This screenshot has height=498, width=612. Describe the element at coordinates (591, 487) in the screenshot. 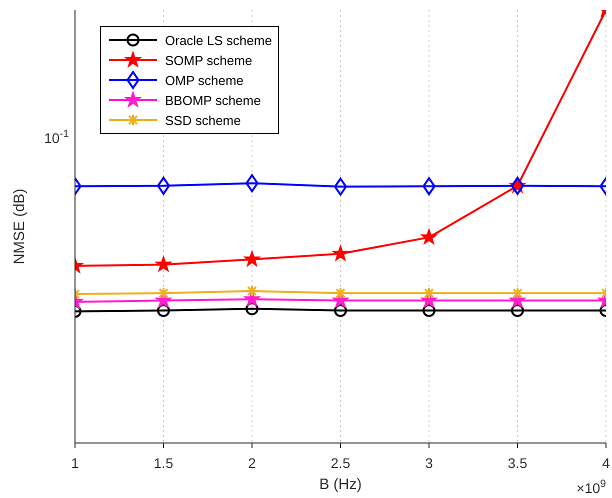

I see `text: ×10$^{9}$` at that location.